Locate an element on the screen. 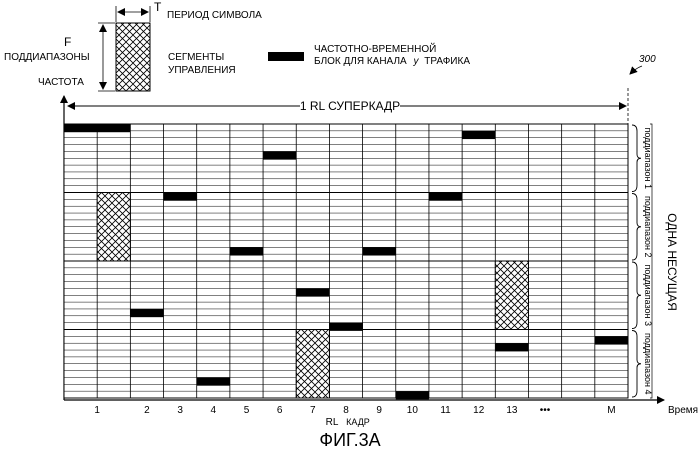 The height and width of the screenshot is (453, 699). legend-control-segments-line2: УПРАВЛЕНИЯ is located at coordinates (202, 70).